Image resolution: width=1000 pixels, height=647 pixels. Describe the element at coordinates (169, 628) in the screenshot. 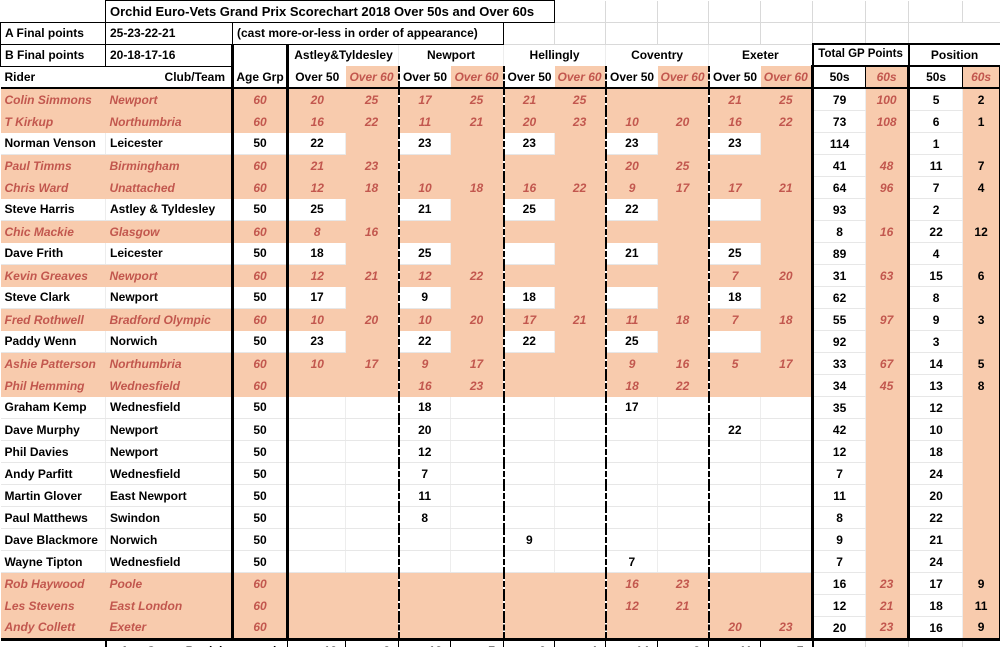

I see `club-cell: Exeter` at that location.